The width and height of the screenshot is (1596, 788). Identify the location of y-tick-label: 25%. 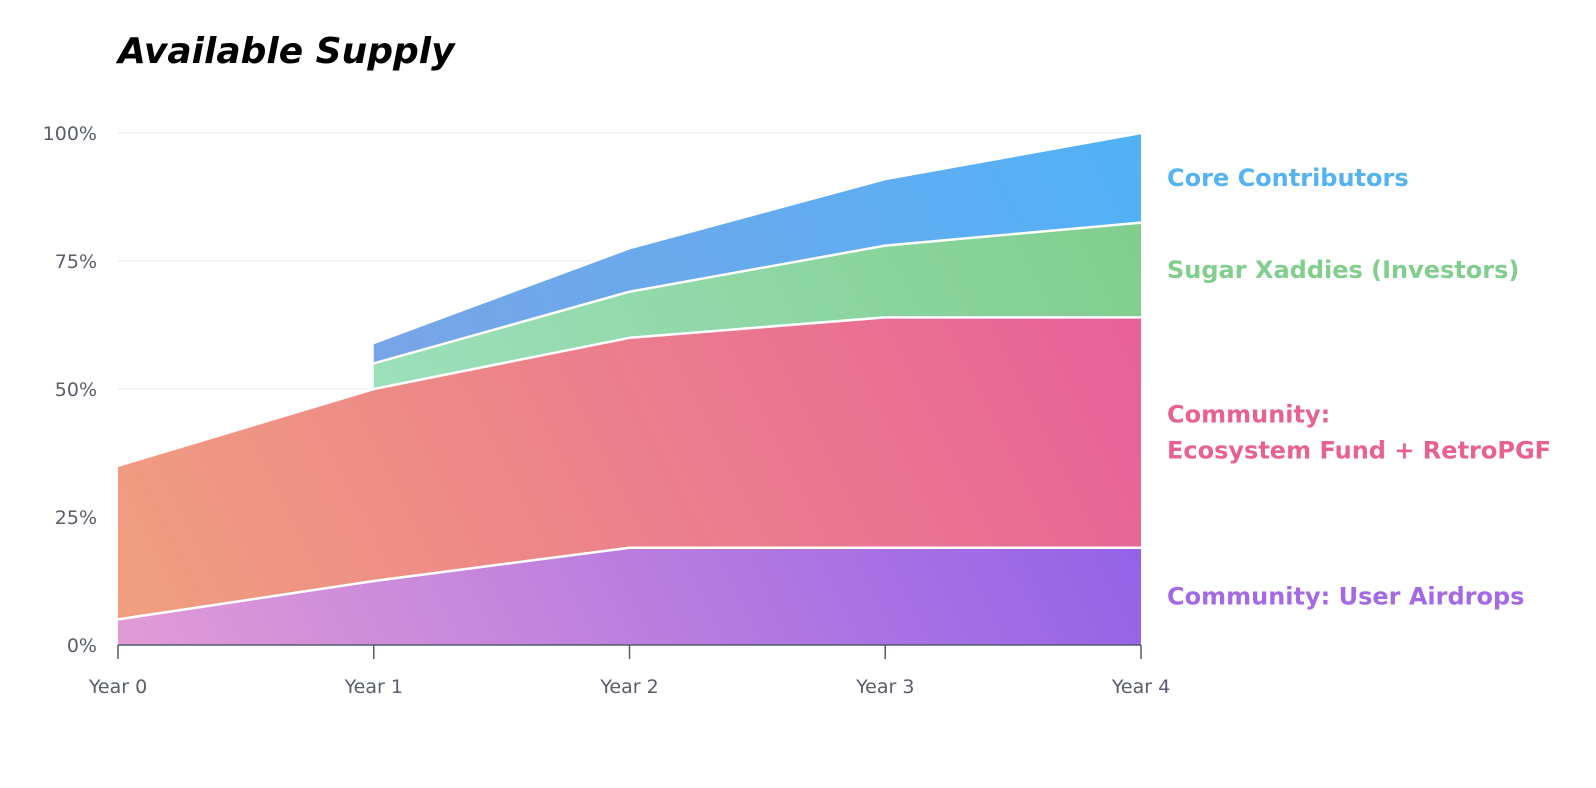
(76, 518).